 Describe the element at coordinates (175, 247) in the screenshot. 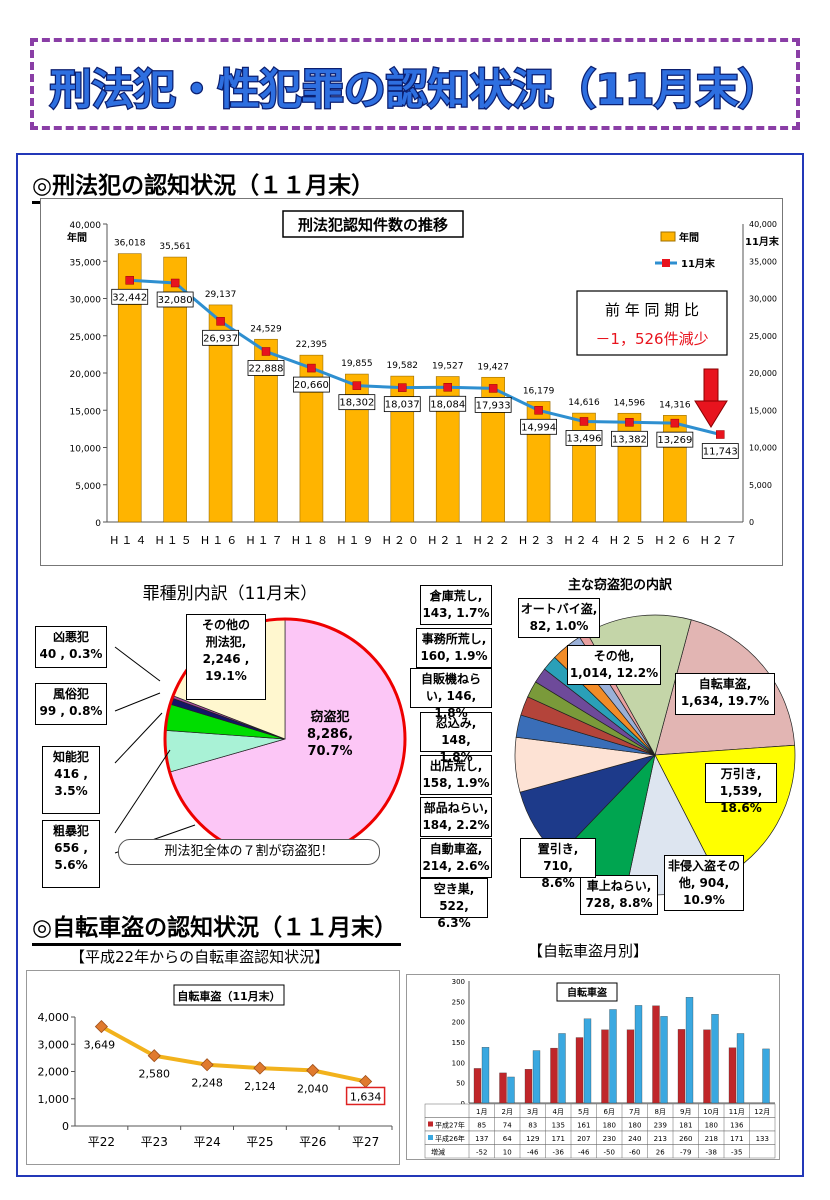

I see `annual-value-label: 35,561` at that location.